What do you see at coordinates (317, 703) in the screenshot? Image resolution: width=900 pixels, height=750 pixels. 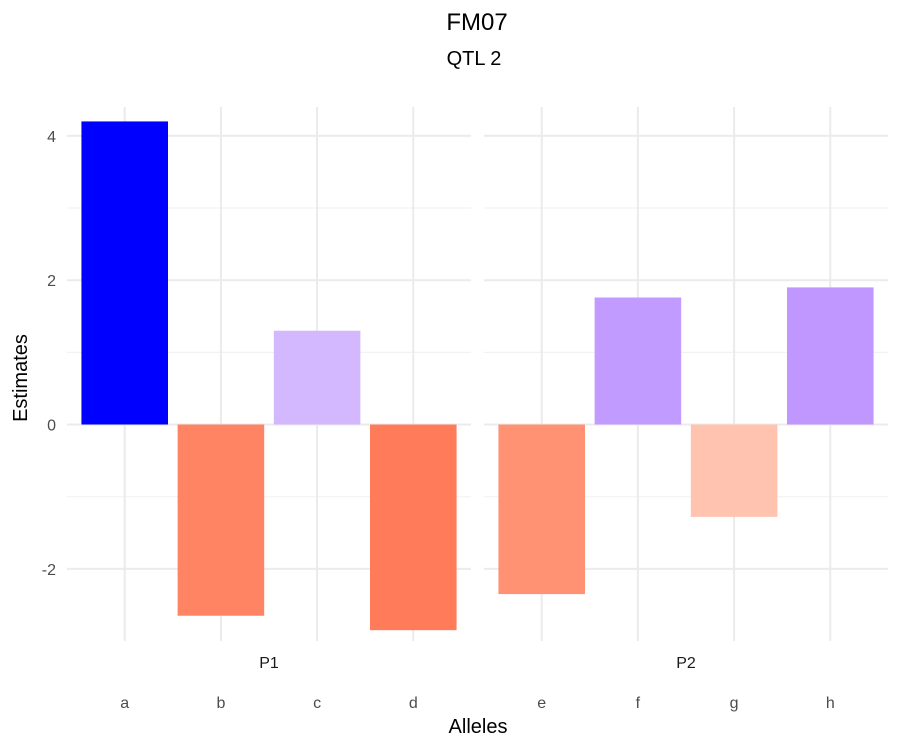 I see `x-tick-label: c` at bounding box center [317, 703].